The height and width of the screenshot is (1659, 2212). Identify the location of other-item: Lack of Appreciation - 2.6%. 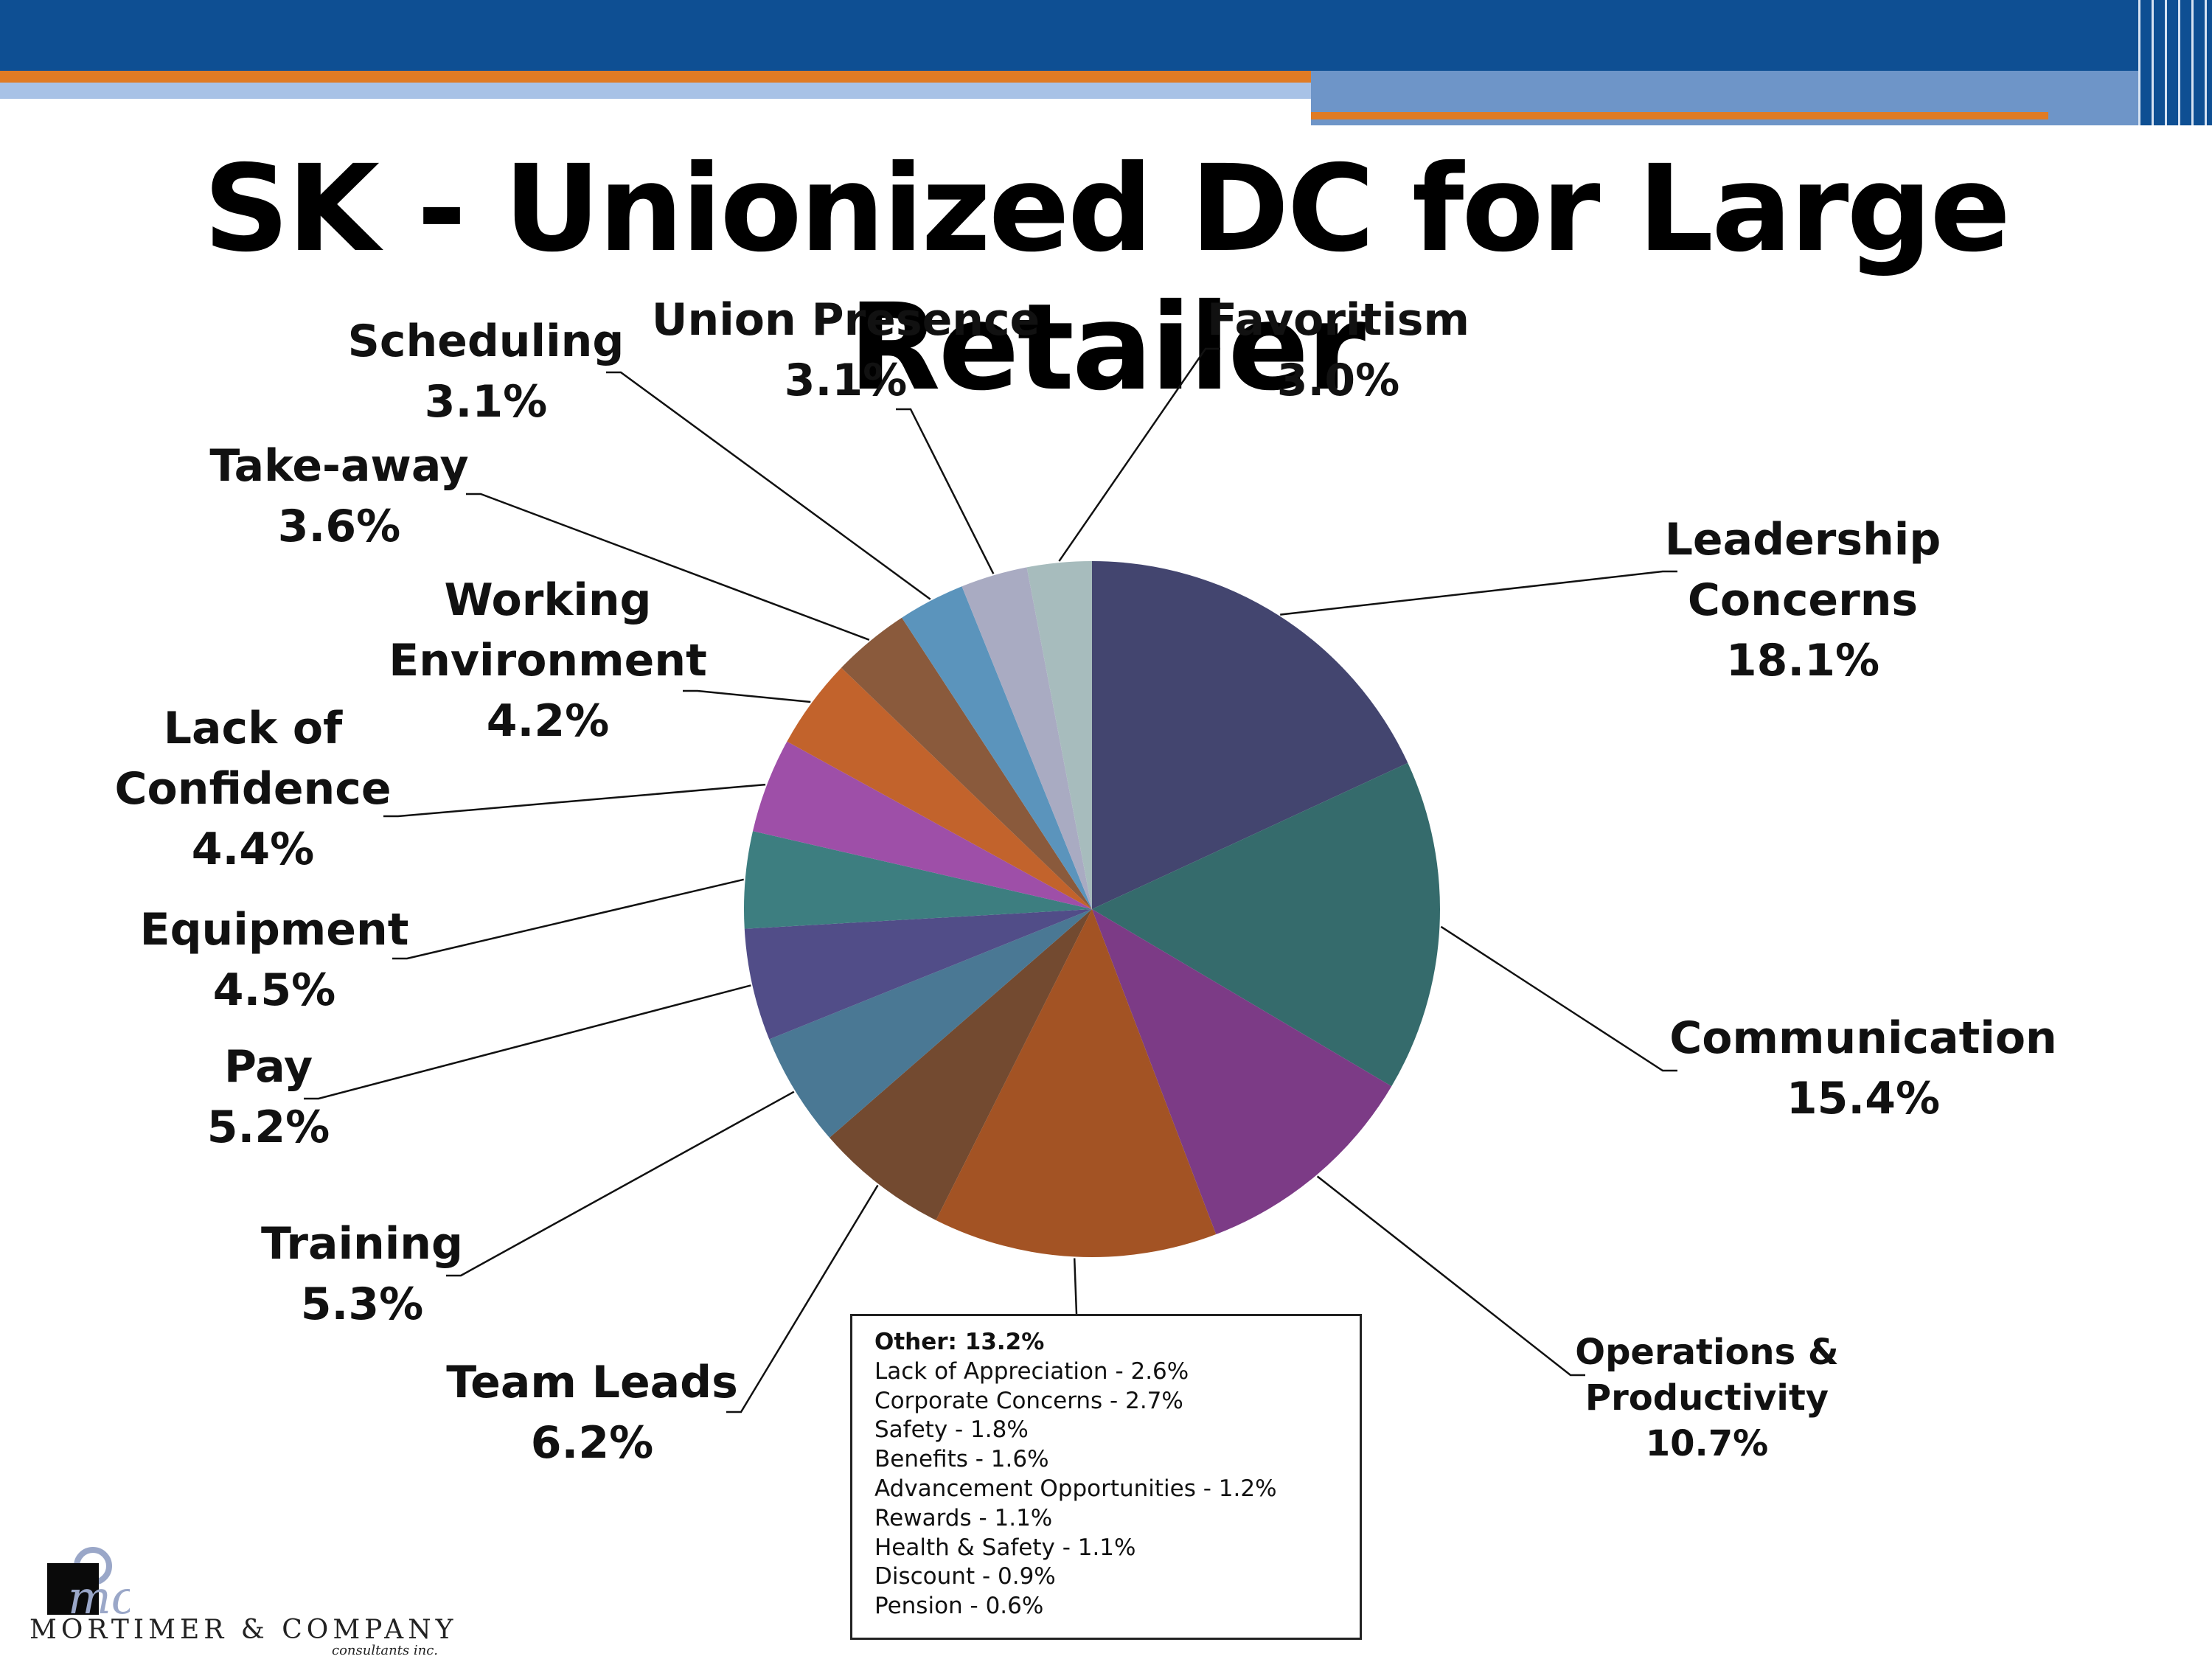
(1031, 1371).